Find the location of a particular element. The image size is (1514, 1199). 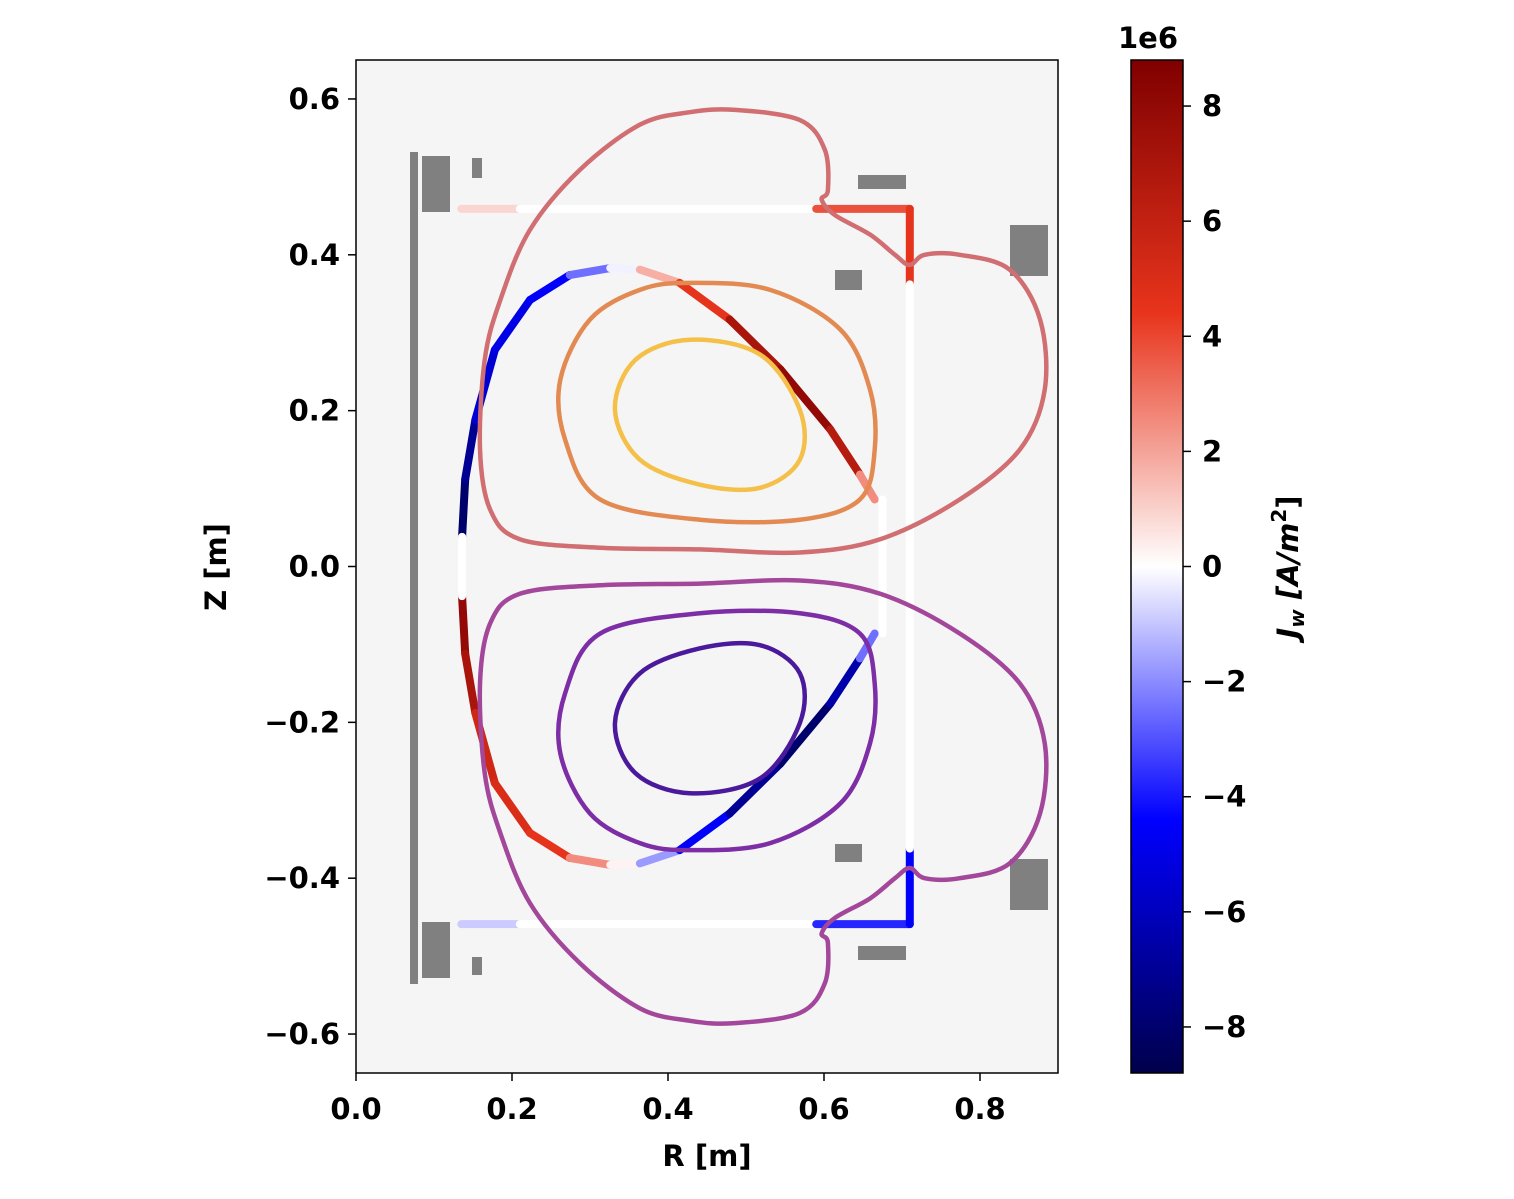

x-tick-label: 0.6 is located at coordinates (823, 1109).